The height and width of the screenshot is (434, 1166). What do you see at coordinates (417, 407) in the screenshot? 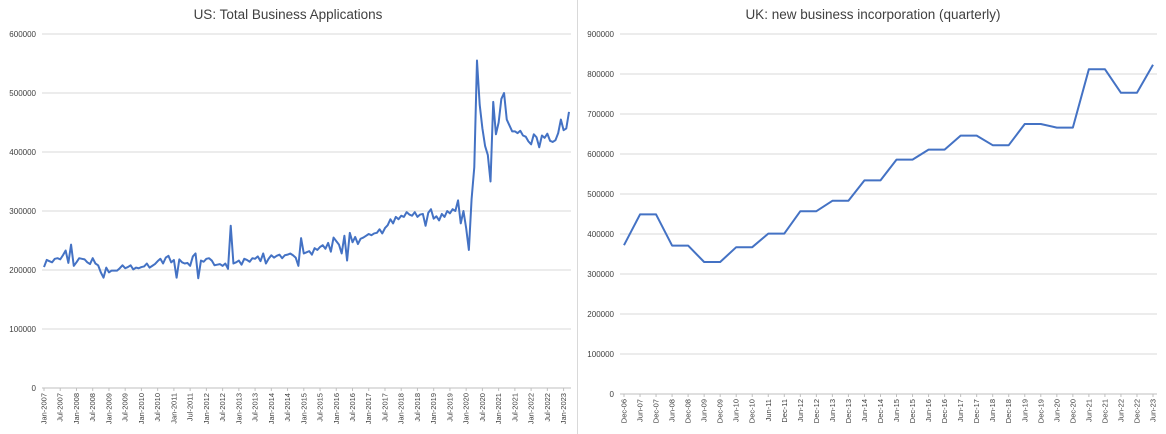
I see `x-tick-label: Jul-2018` at bounding box center [417, 407].